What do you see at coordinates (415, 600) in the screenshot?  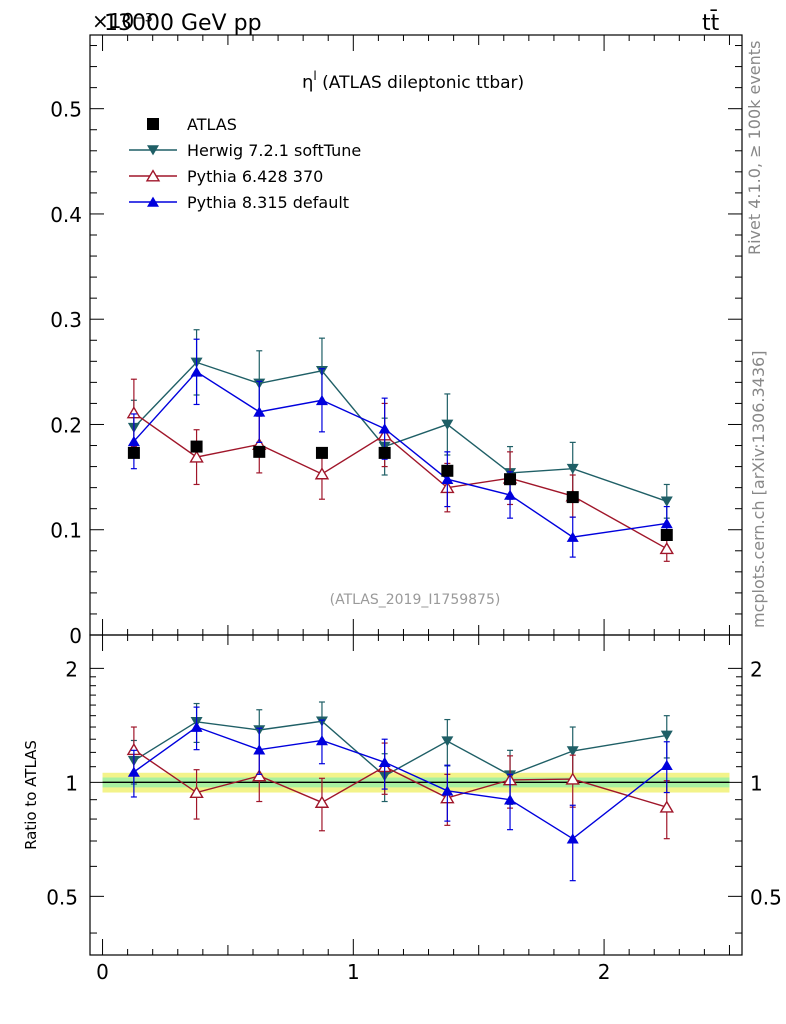 I see `analysis-id: (ATLAS_2019_I1759875)` at bounding box center [415, 600].